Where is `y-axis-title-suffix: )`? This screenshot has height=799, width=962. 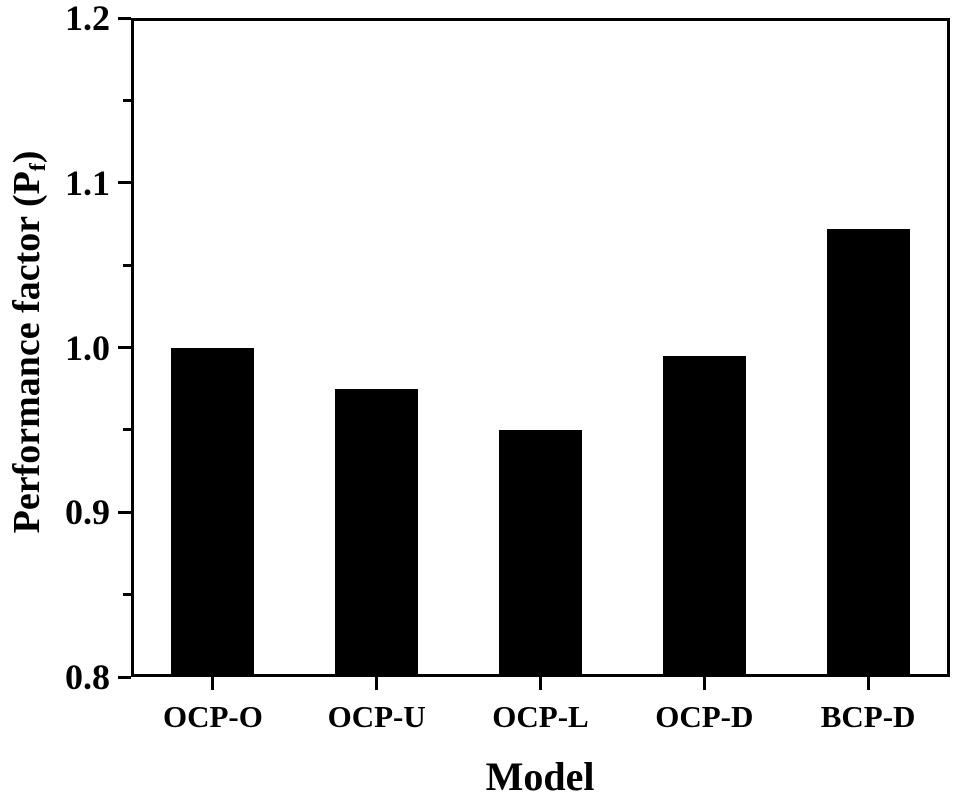
y-axis-title-suffix: ) is located at coordinates (27, 157).